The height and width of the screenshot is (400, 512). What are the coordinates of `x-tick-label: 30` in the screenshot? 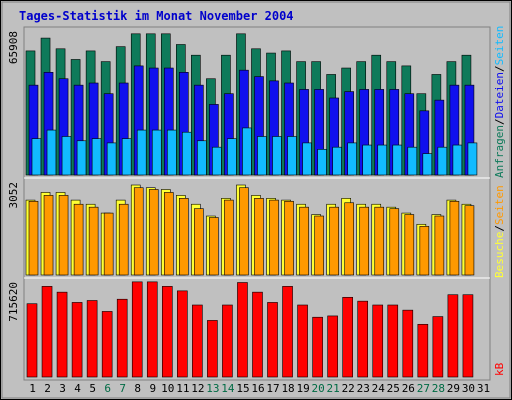 It's located at (468, 388).